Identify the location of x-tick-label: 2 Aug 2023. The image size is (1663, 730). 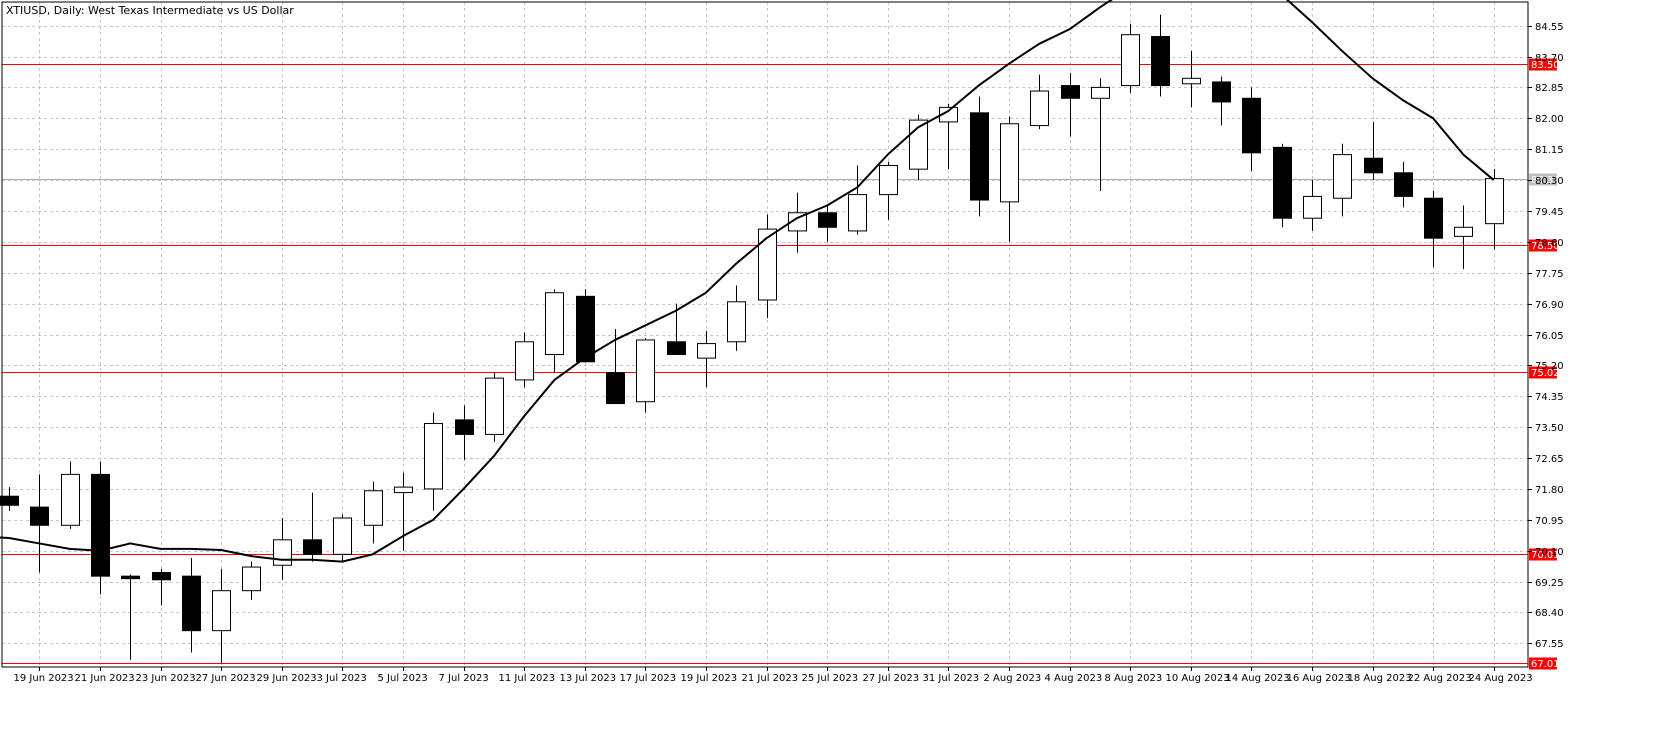
(1013, 678).